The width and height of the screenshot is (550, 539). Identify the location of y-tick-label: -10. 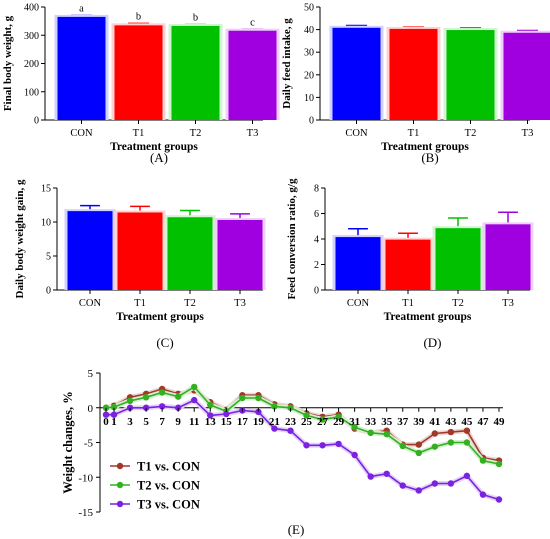
(85, 478).